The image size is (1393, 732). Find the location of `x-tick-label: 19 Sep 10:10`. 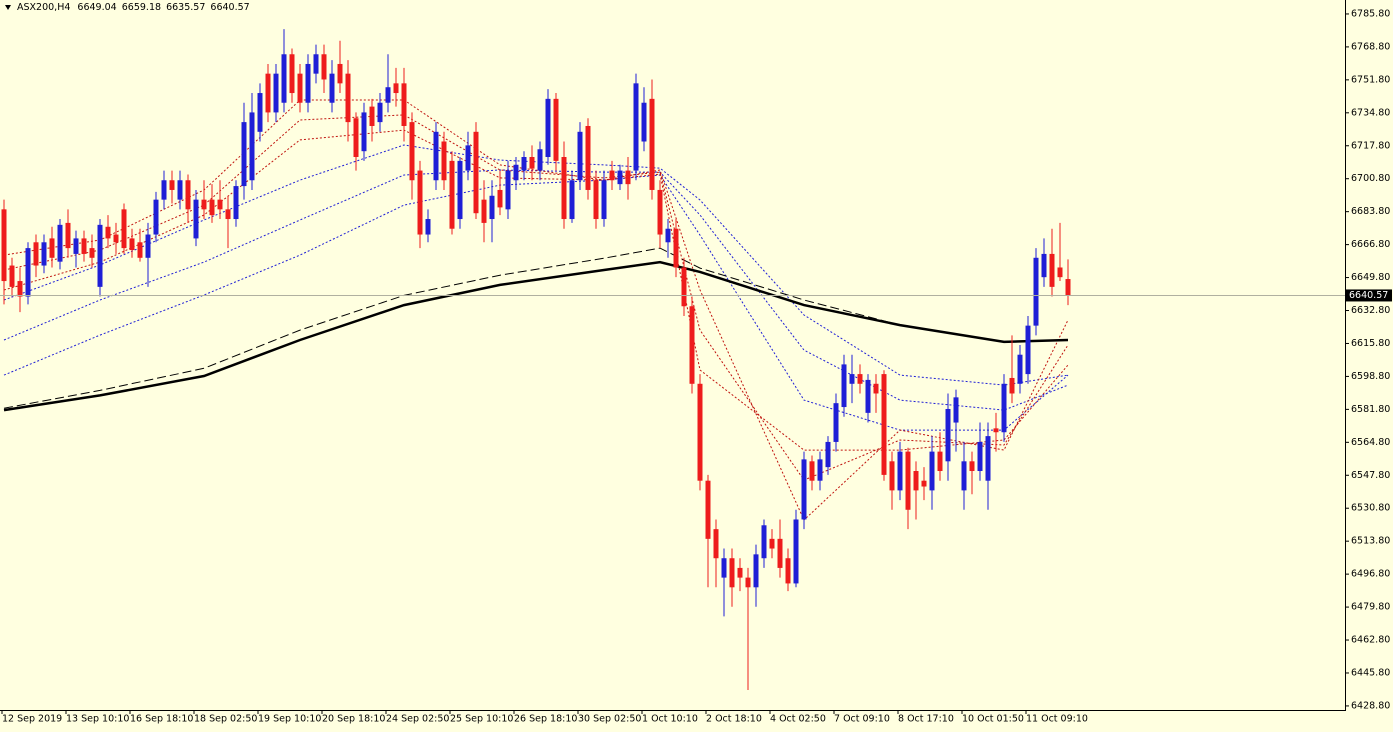

x-tick-label: 19 Sep 10:10 is located at coordinates (289, 719).